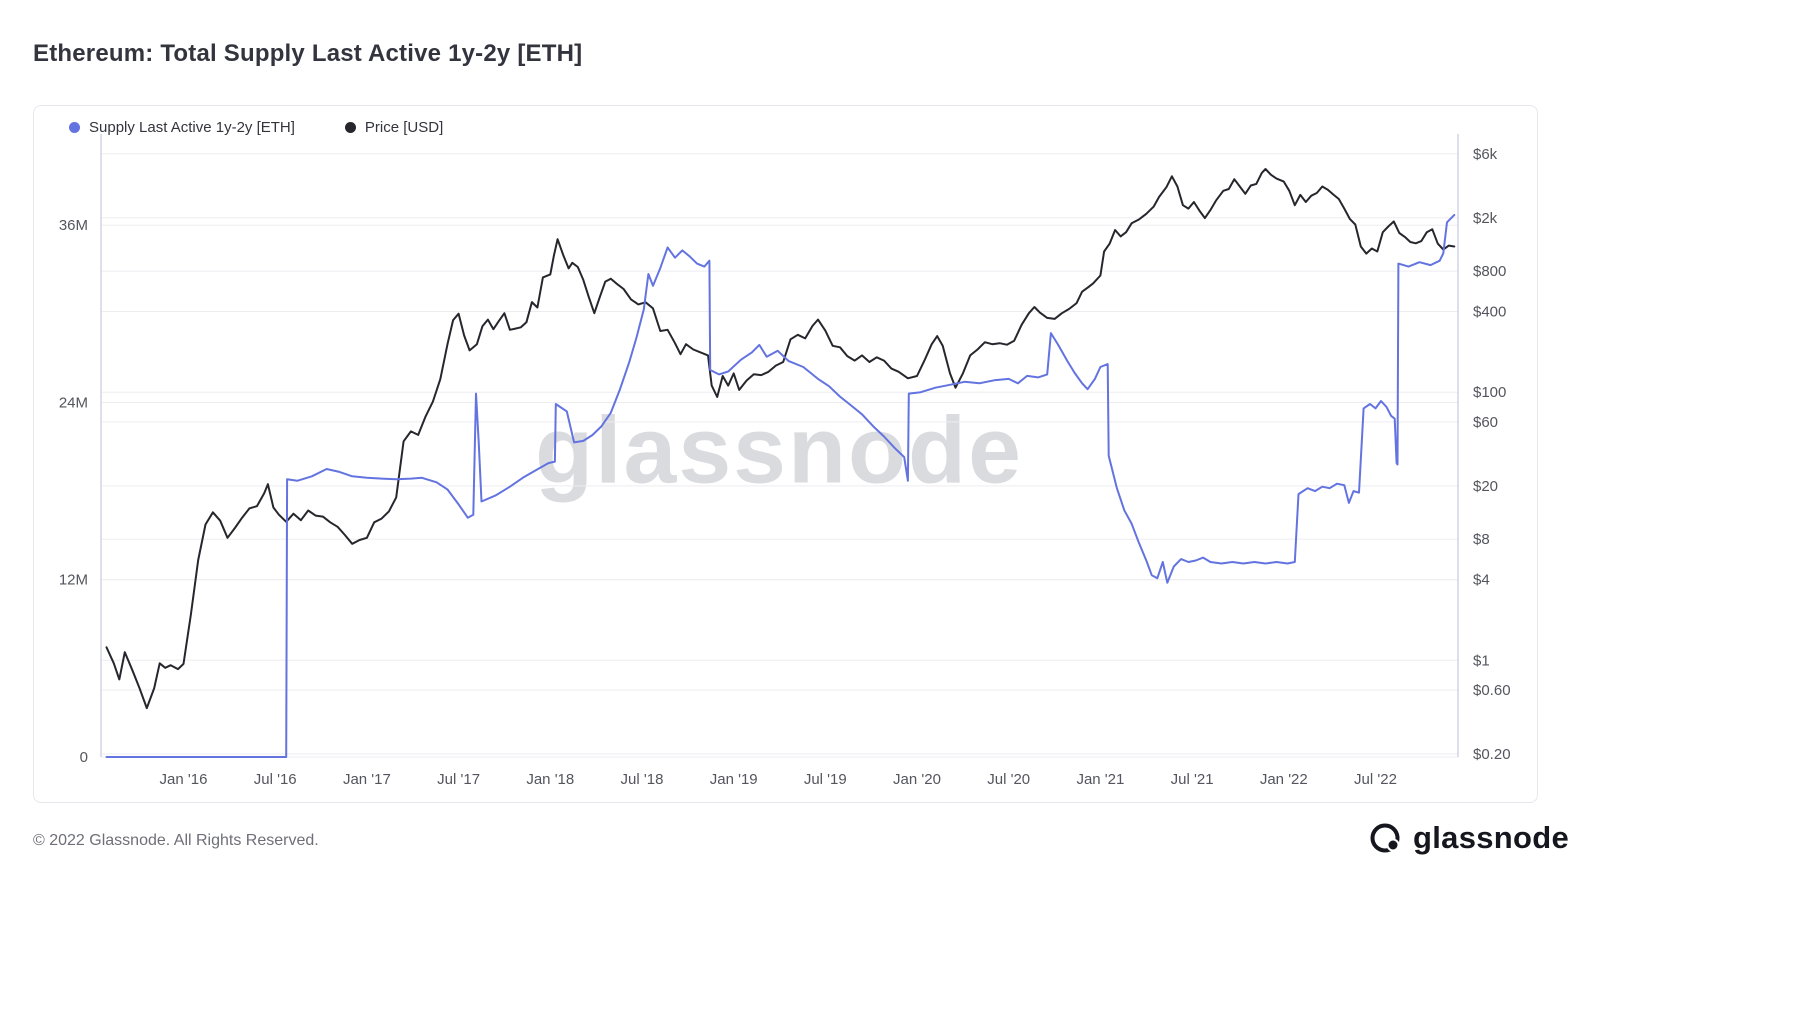  I want to click on x-axis-tick-label: Jan '21, so click(1100, 779).